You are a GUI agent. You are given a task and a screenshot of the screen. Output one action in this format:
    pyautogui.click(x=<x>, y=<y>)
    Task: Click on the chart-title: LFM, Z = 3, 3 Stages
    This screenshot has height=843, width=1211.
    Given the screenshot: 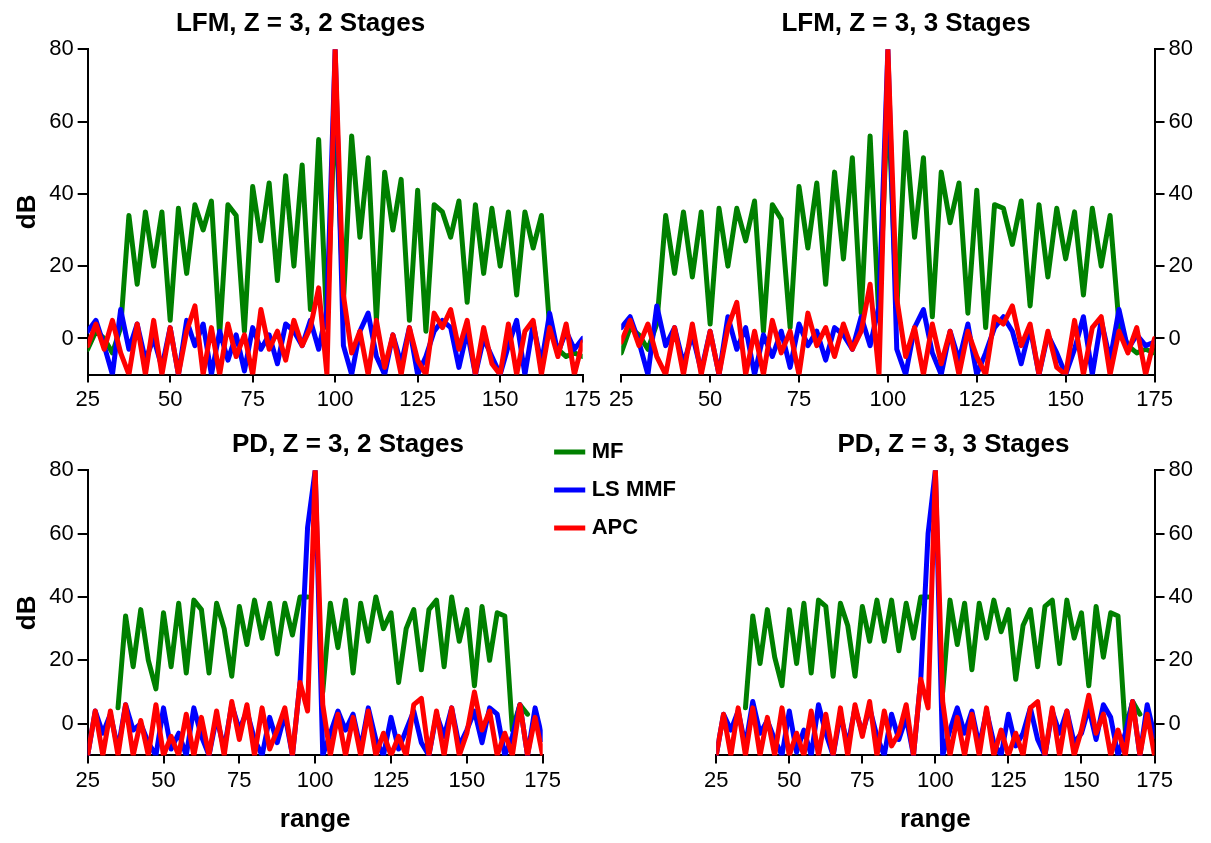 What is the action you would take?
    pyautogui.click(x=906, y=21)
    